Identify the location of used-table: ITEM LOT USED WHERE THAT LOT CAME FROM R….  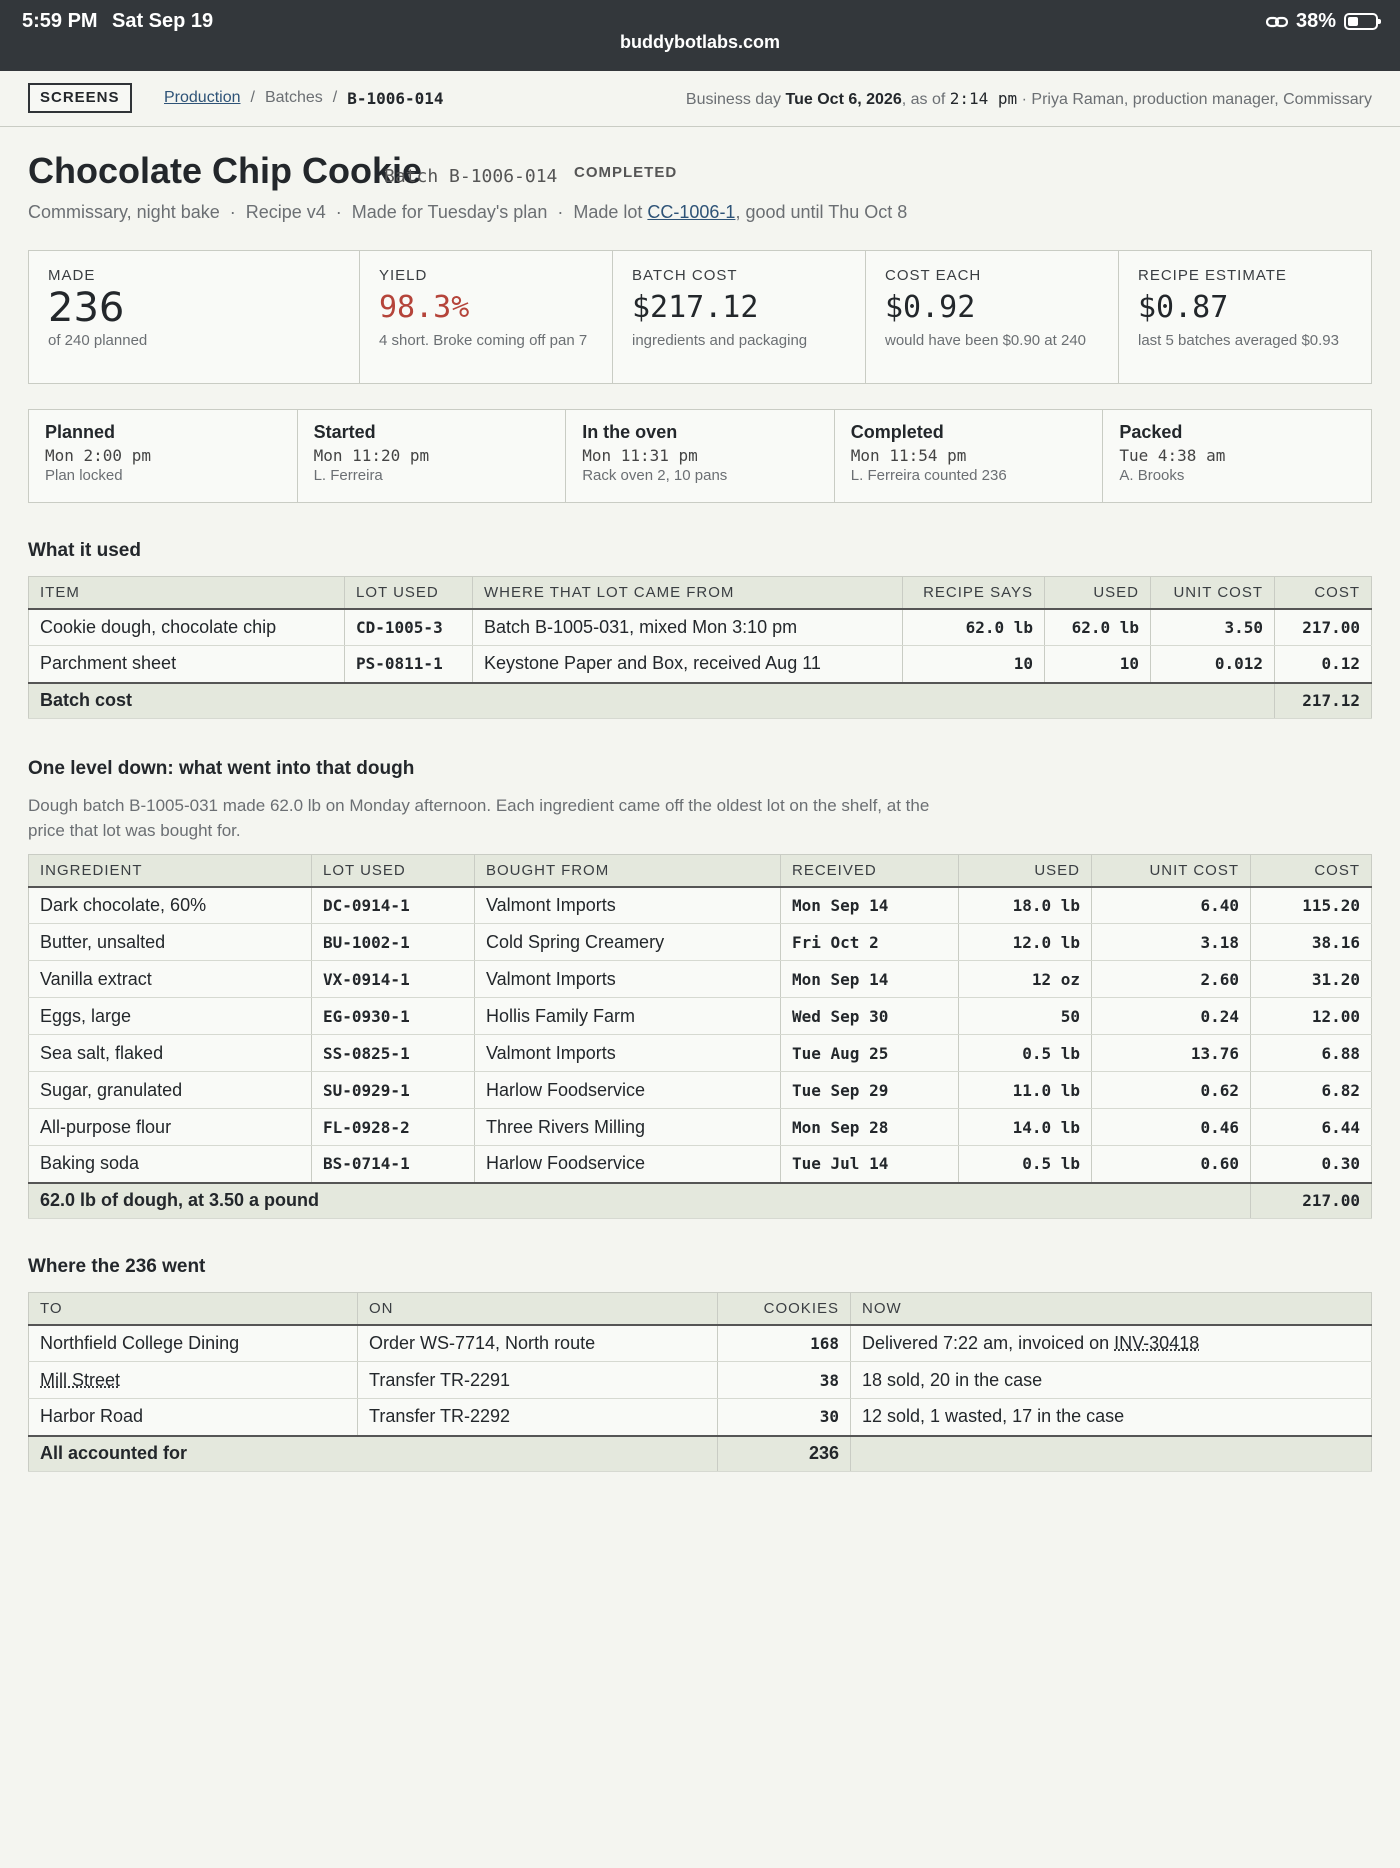
(700, 647).